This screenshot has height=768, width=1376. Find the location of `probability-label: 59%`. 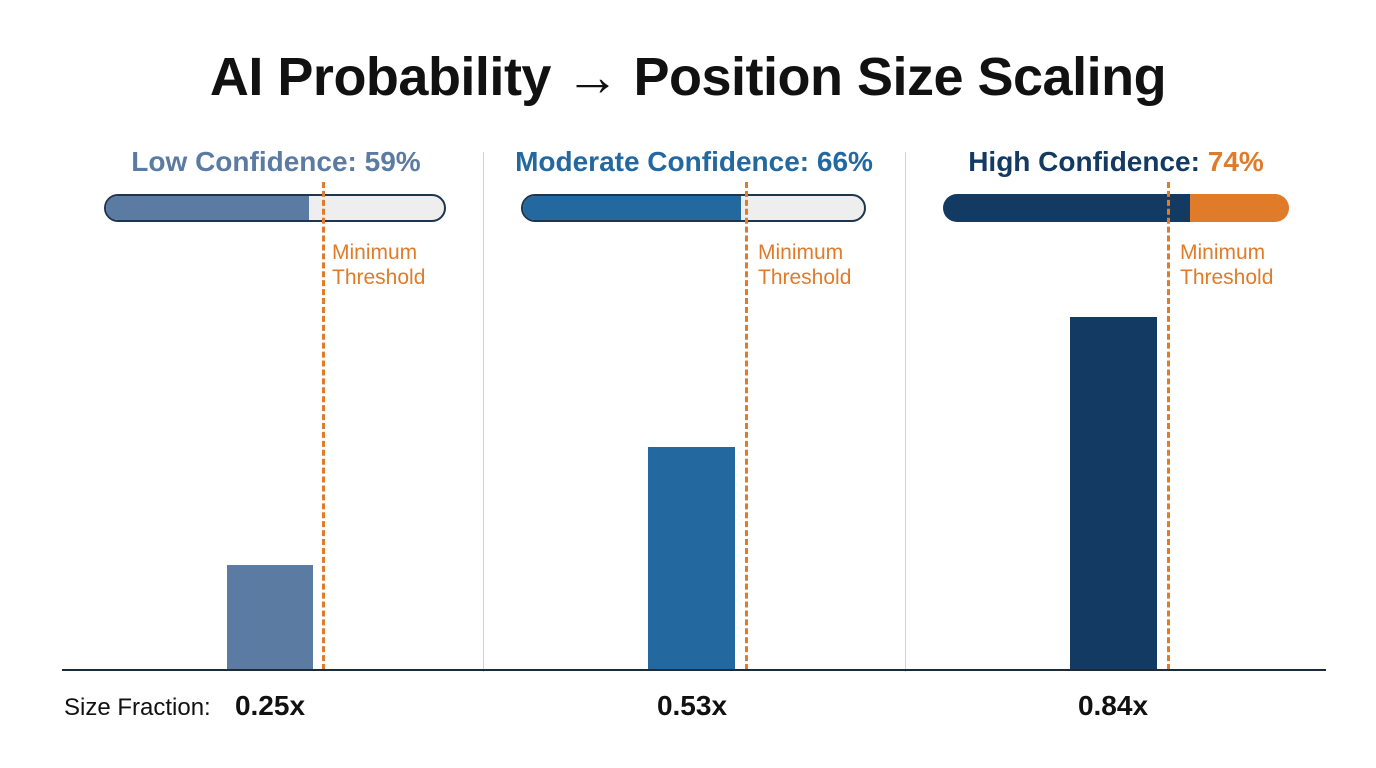

probability-label: 59% is located at coordinates (392, 161).